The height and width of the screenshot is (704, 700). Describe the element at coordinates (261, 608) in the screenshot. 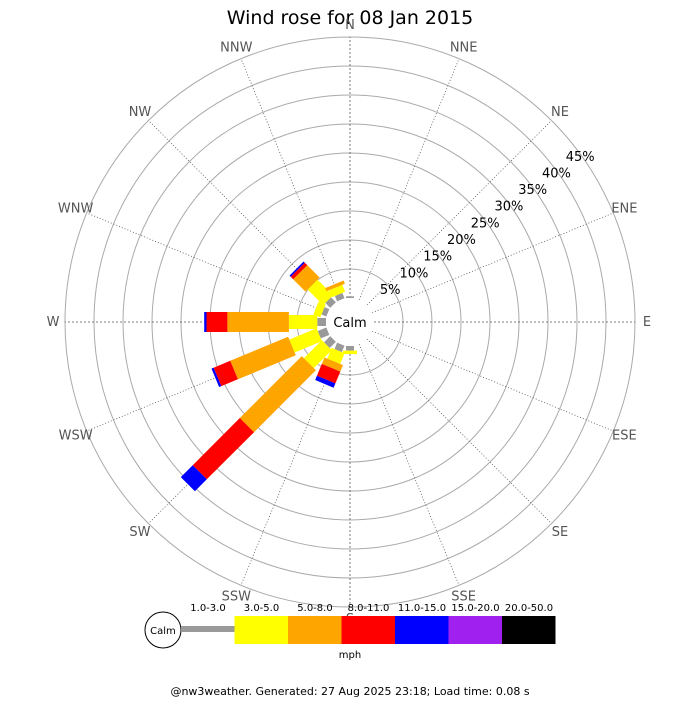

I see `legend-label-bin-1: 3.0-5.0` at that location.